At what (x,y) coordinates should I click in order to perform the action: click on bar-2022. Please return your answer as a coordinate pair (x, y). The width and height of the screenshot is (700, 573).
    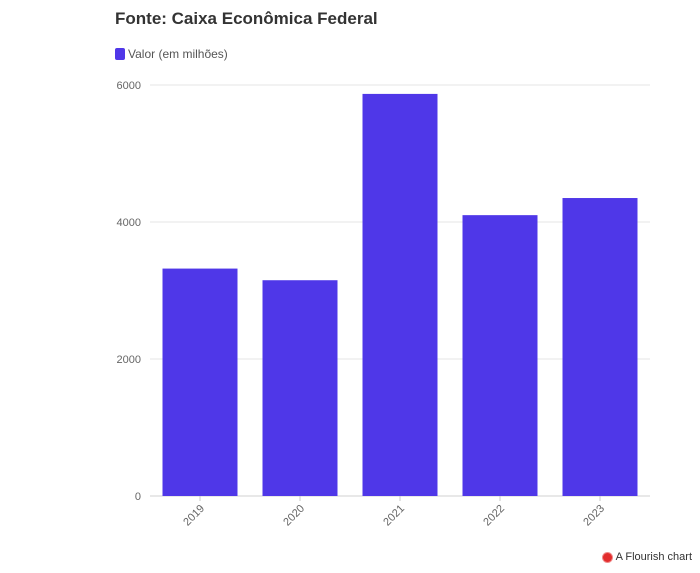
    Looking at the image, I should click on (500, 355).